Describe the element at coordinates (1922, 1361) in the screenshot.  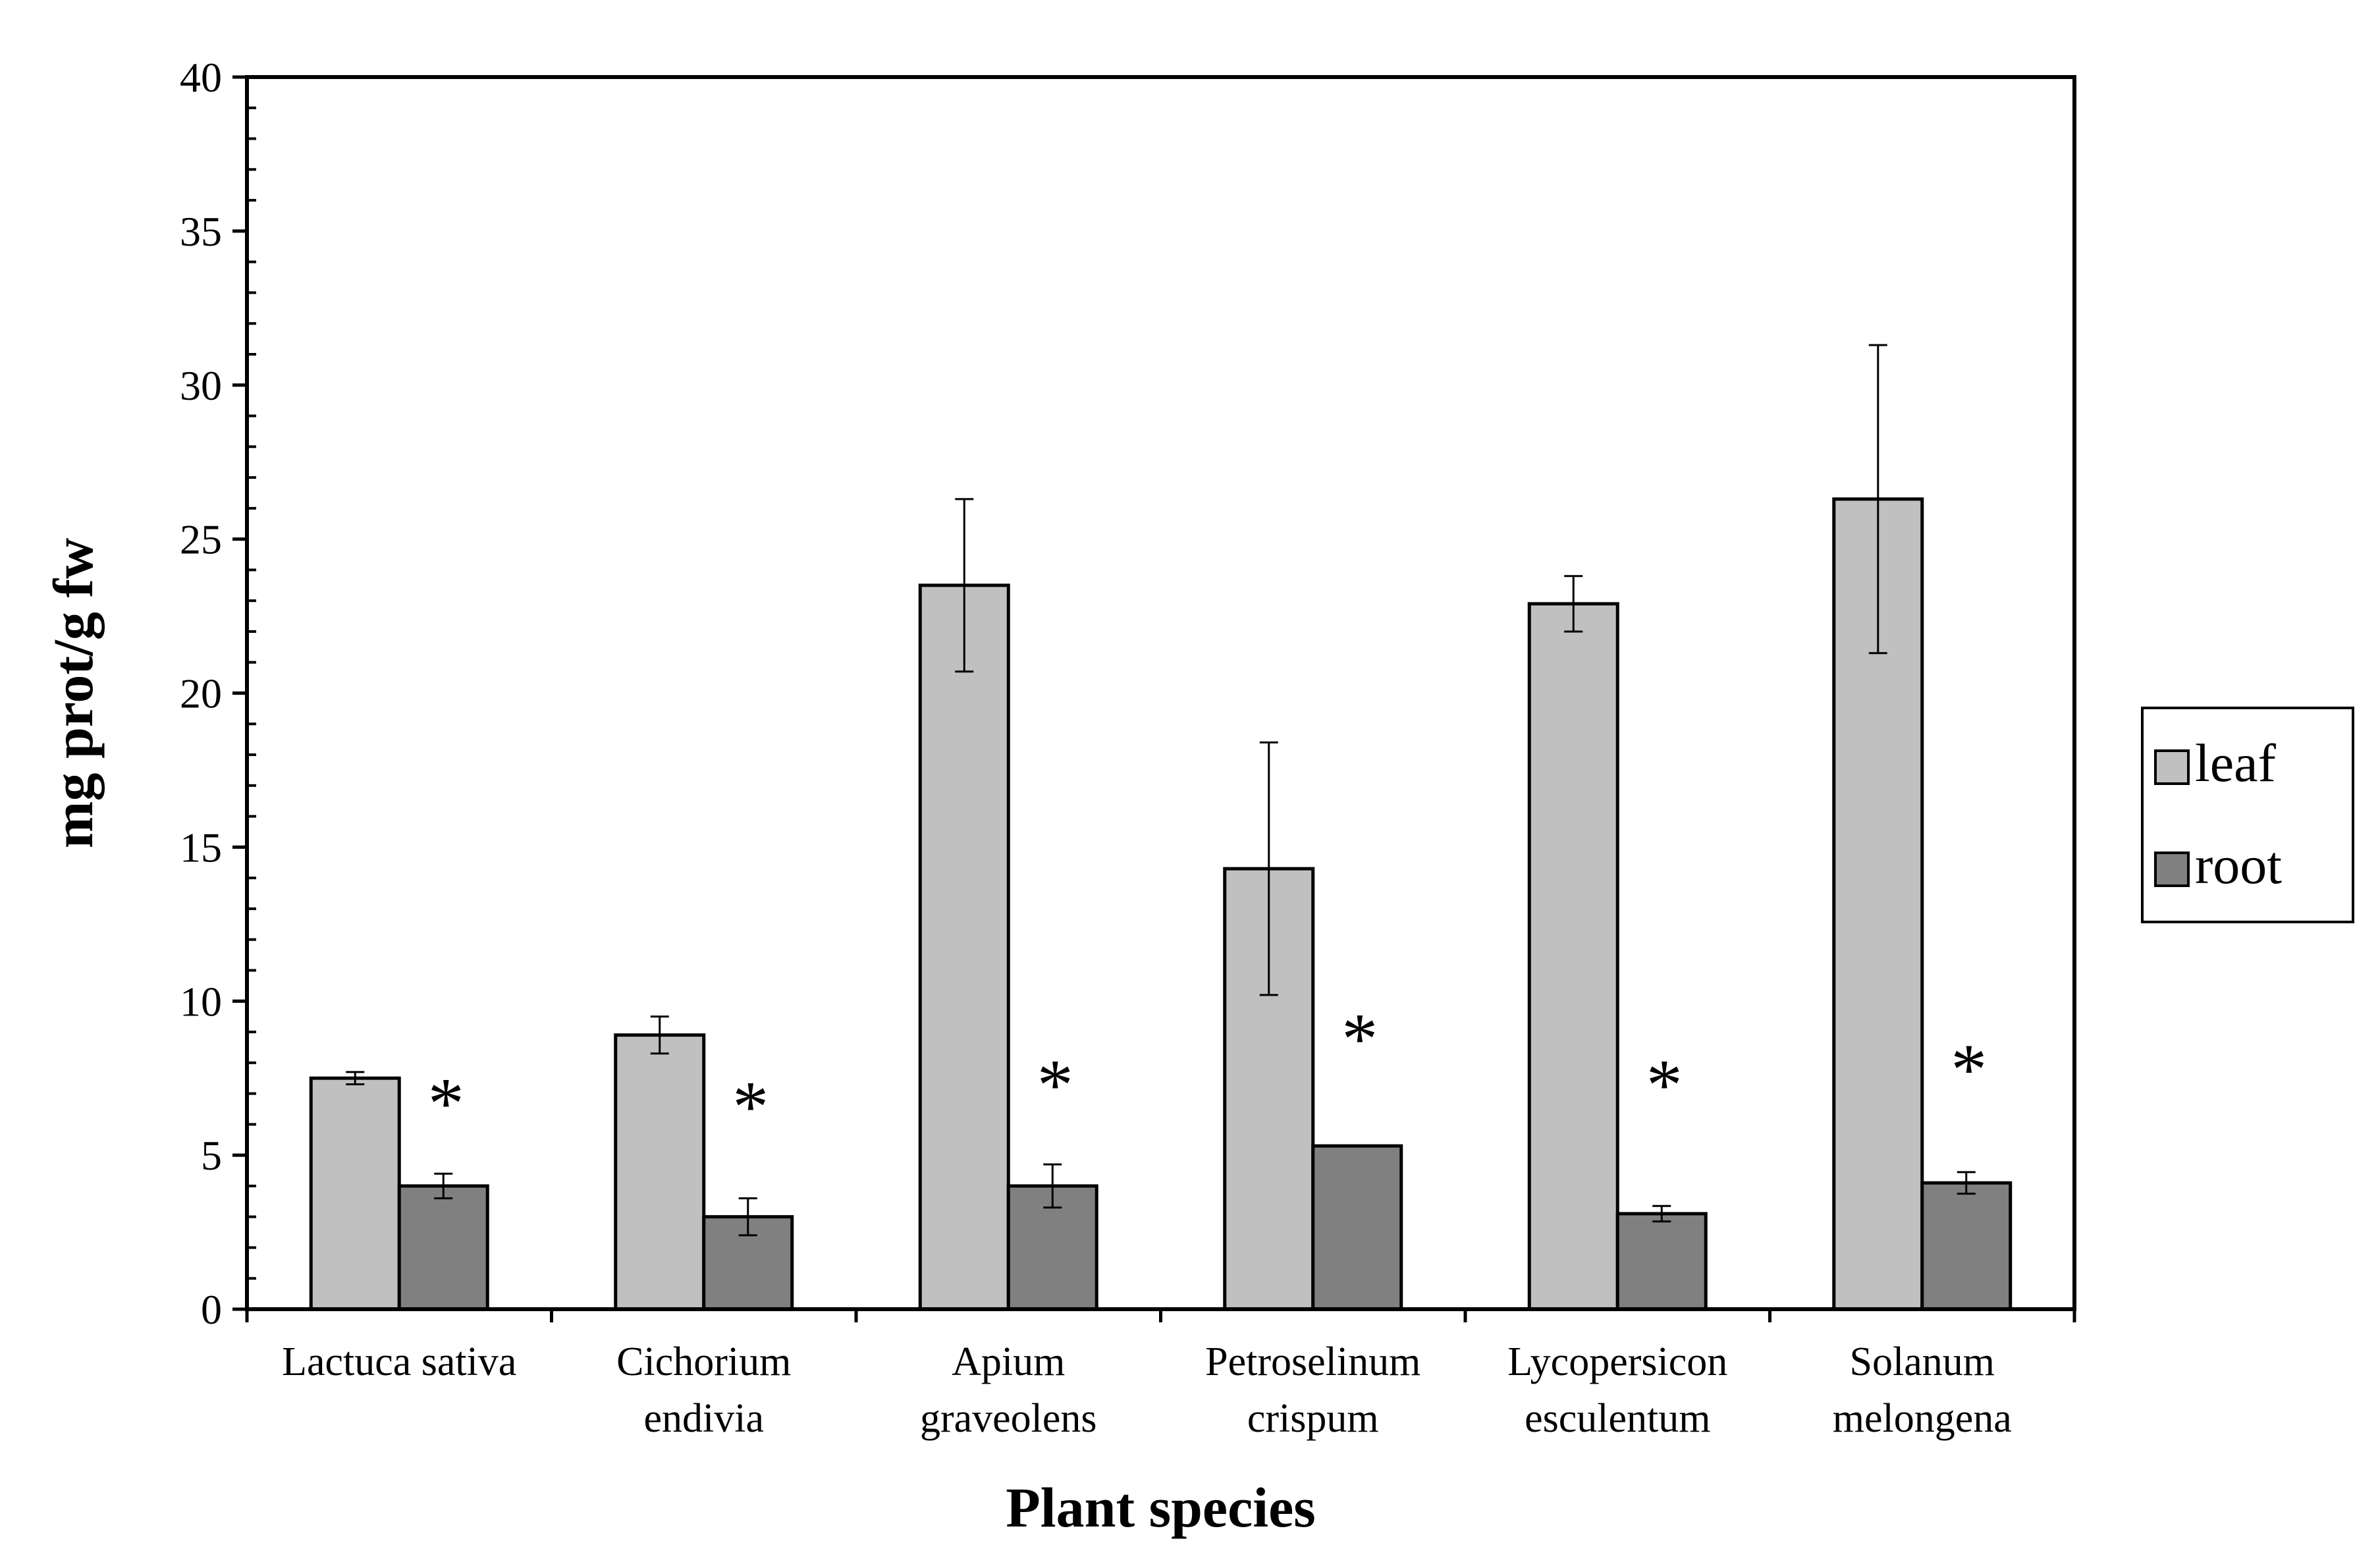
I see `x-tick-label-line: Solanum` at that location.